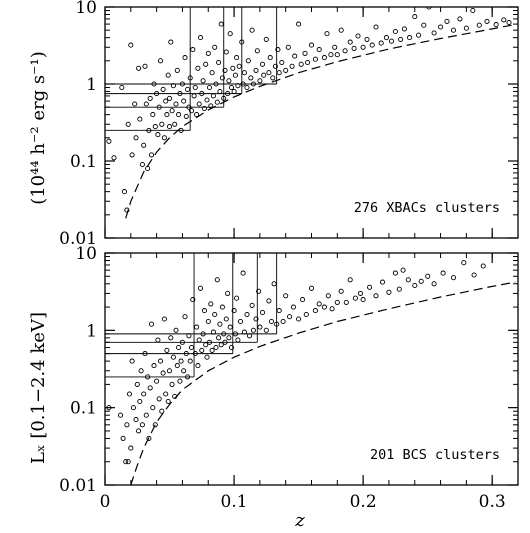  Describe the element at coordinates (435, 455) in the screenshot. I see `panel-annotation: 201 BCS clusters` at that location.